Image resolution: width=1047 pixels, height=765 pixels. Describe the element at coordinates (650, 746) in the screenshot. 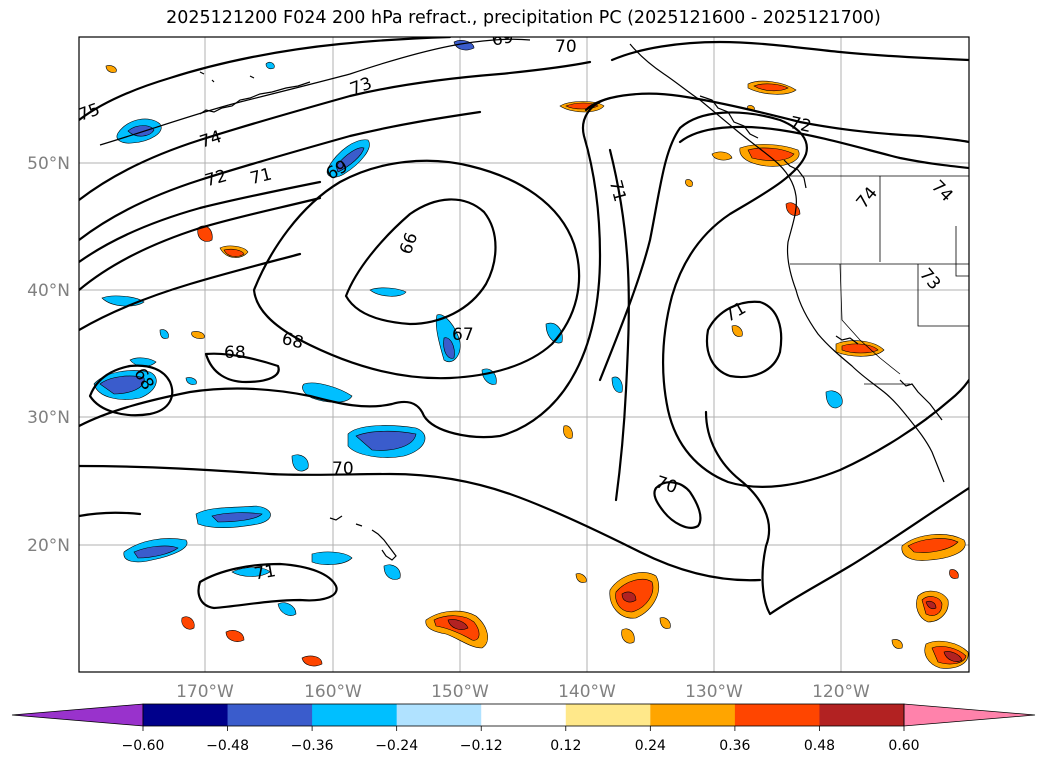

I see `colorbar-tick-label: 0.24` at that location.